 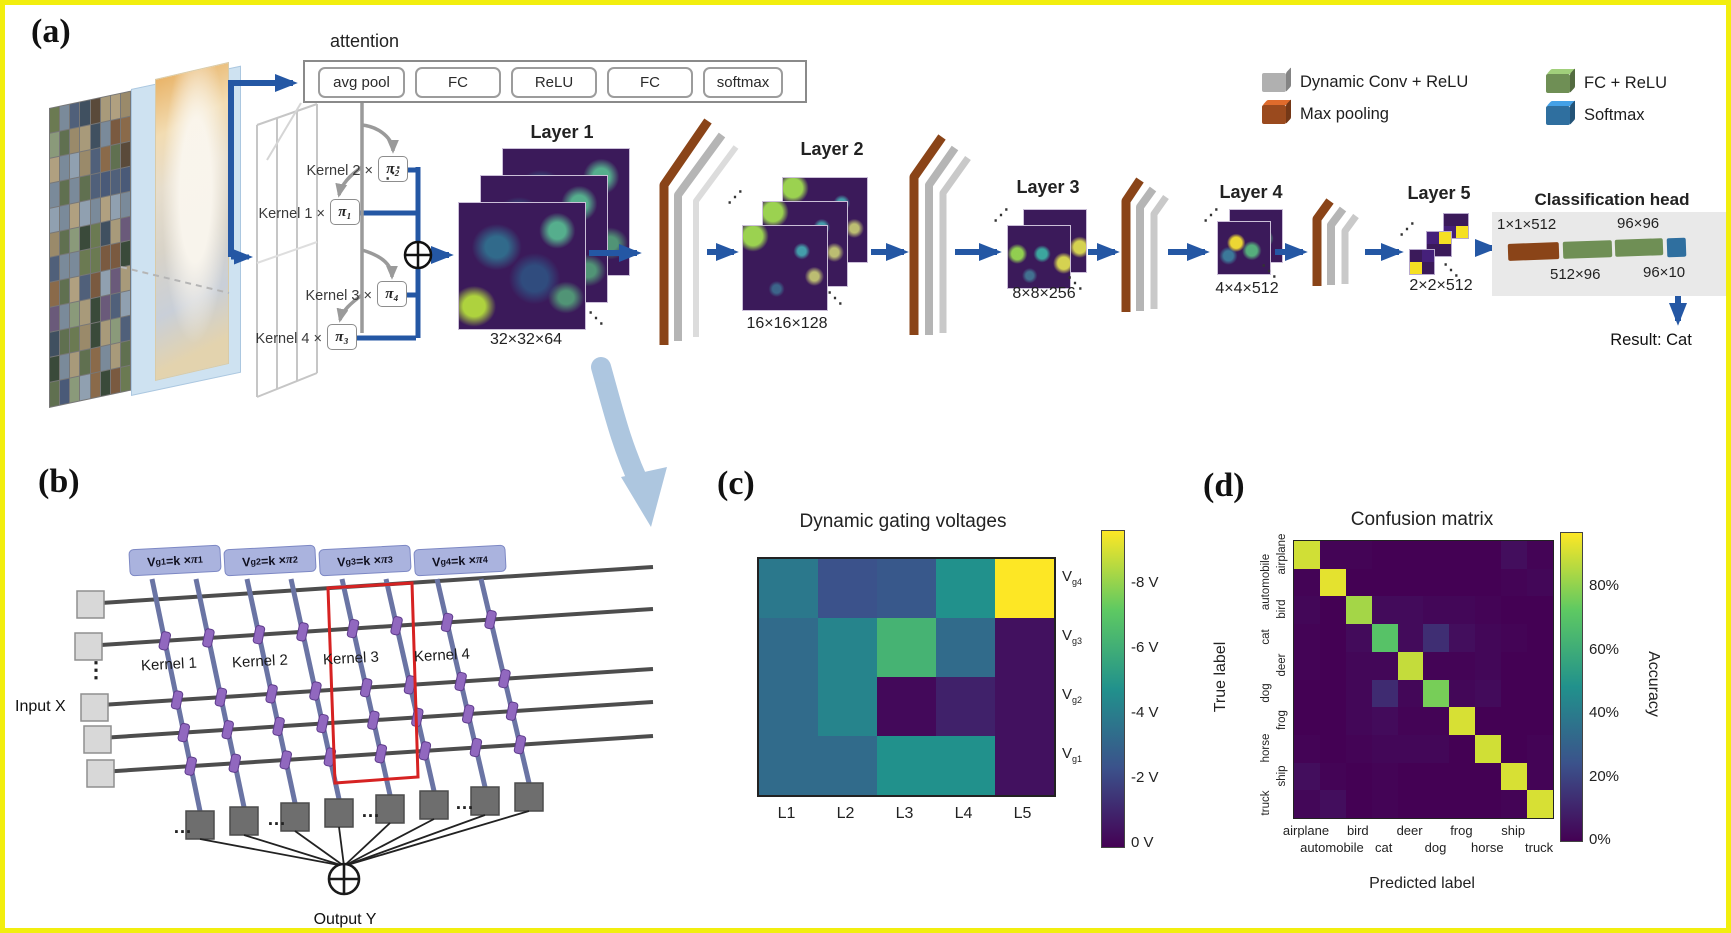 What do you see at coordinates (1606, 83) in the screenshot?
I see `legend-item-fc-relu: FC + ReLU` at bounding box center [1606, 83].